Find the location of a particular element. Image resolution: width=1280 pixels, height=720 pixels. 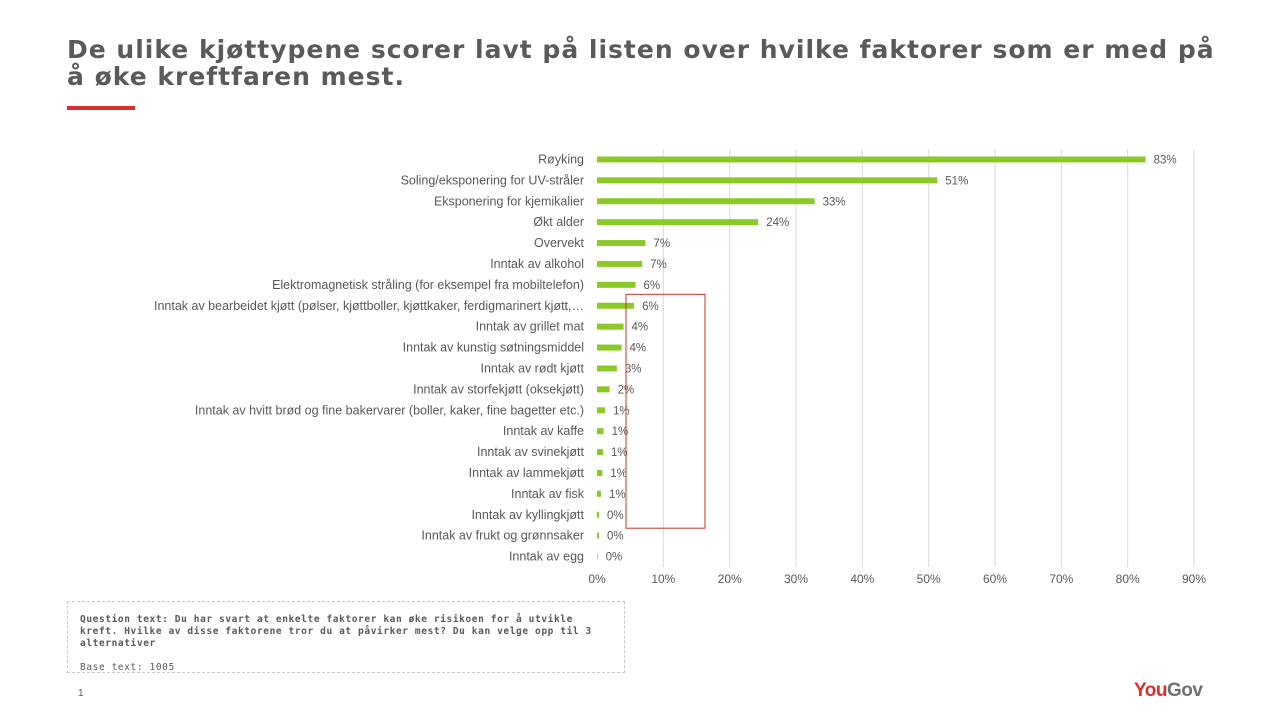

base-text: Base text: 1005 is located at coordinates (127, 667).